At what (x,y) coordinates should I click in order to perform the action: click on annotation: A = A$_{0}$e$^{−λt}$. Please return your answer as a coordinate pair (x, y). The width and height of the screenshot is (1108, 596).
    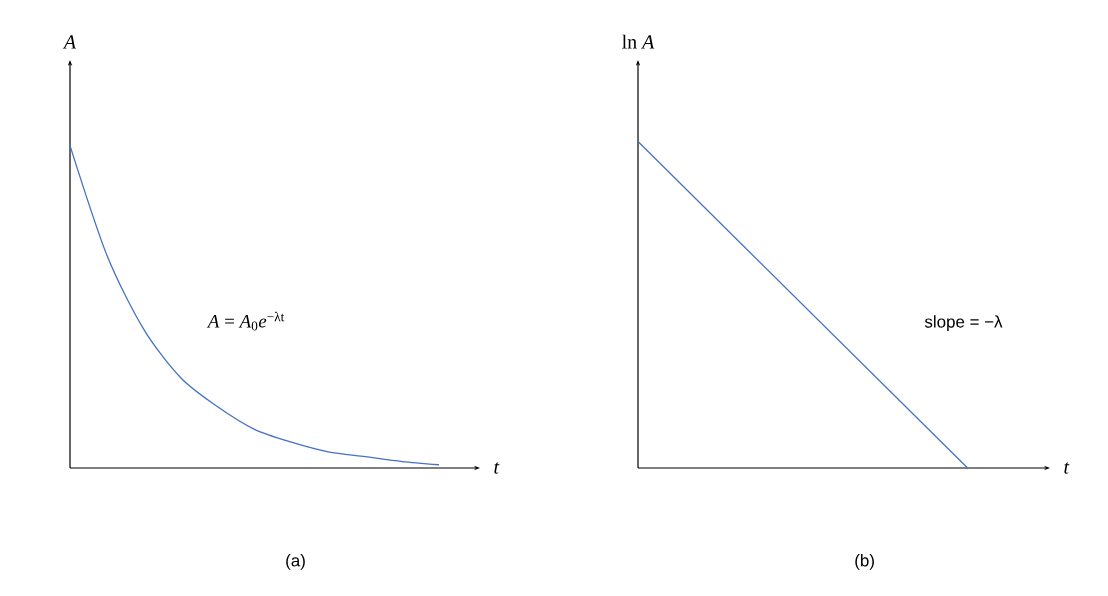
    Looking at the image, I should click on (245, 321).